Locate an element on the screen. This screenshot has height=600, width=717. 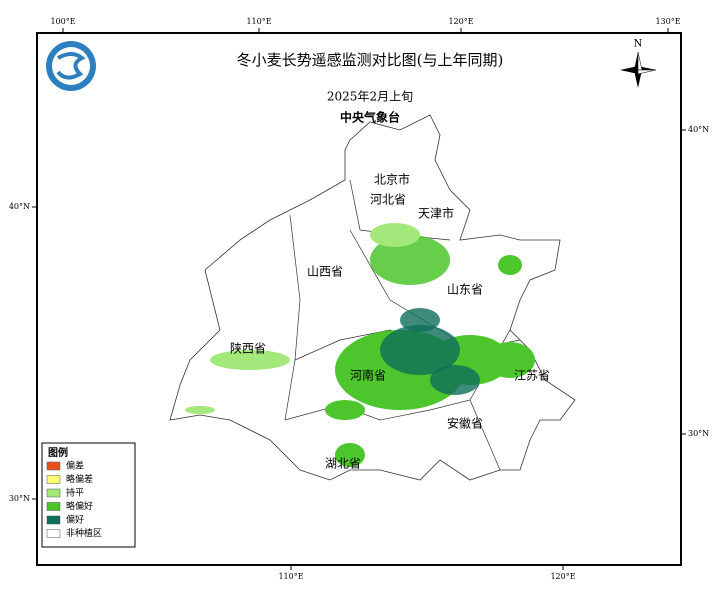
legend-label: 持平 is located at coordinates (75, 493).